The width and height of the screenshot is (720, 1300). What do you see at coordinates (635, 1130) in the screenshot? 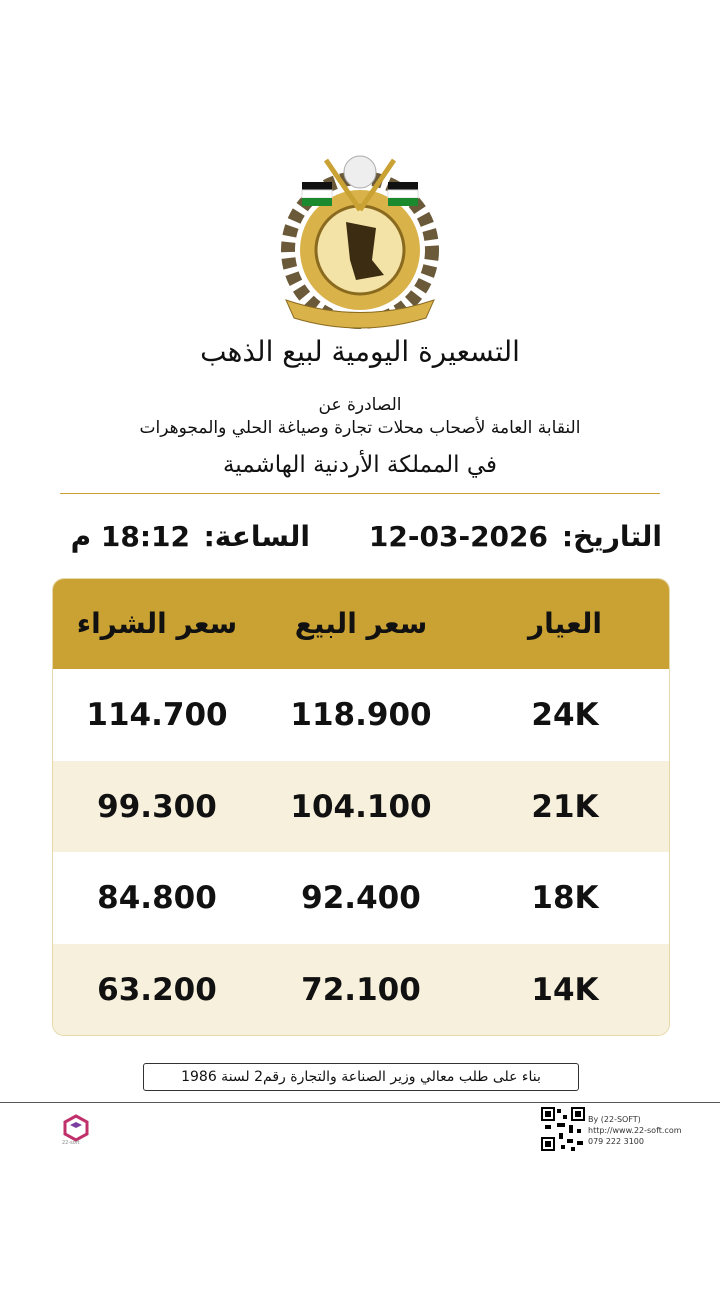
I see `url: http://www.22-soft.com` at bounding box center [635, 1130].